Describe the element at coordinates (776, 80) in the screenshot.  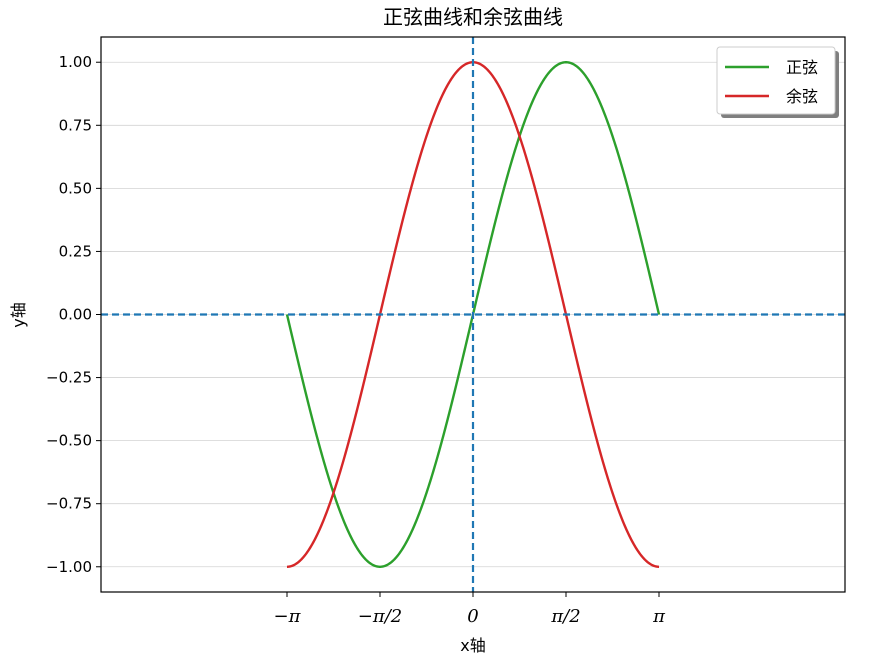
I see `legend-box` at that location.